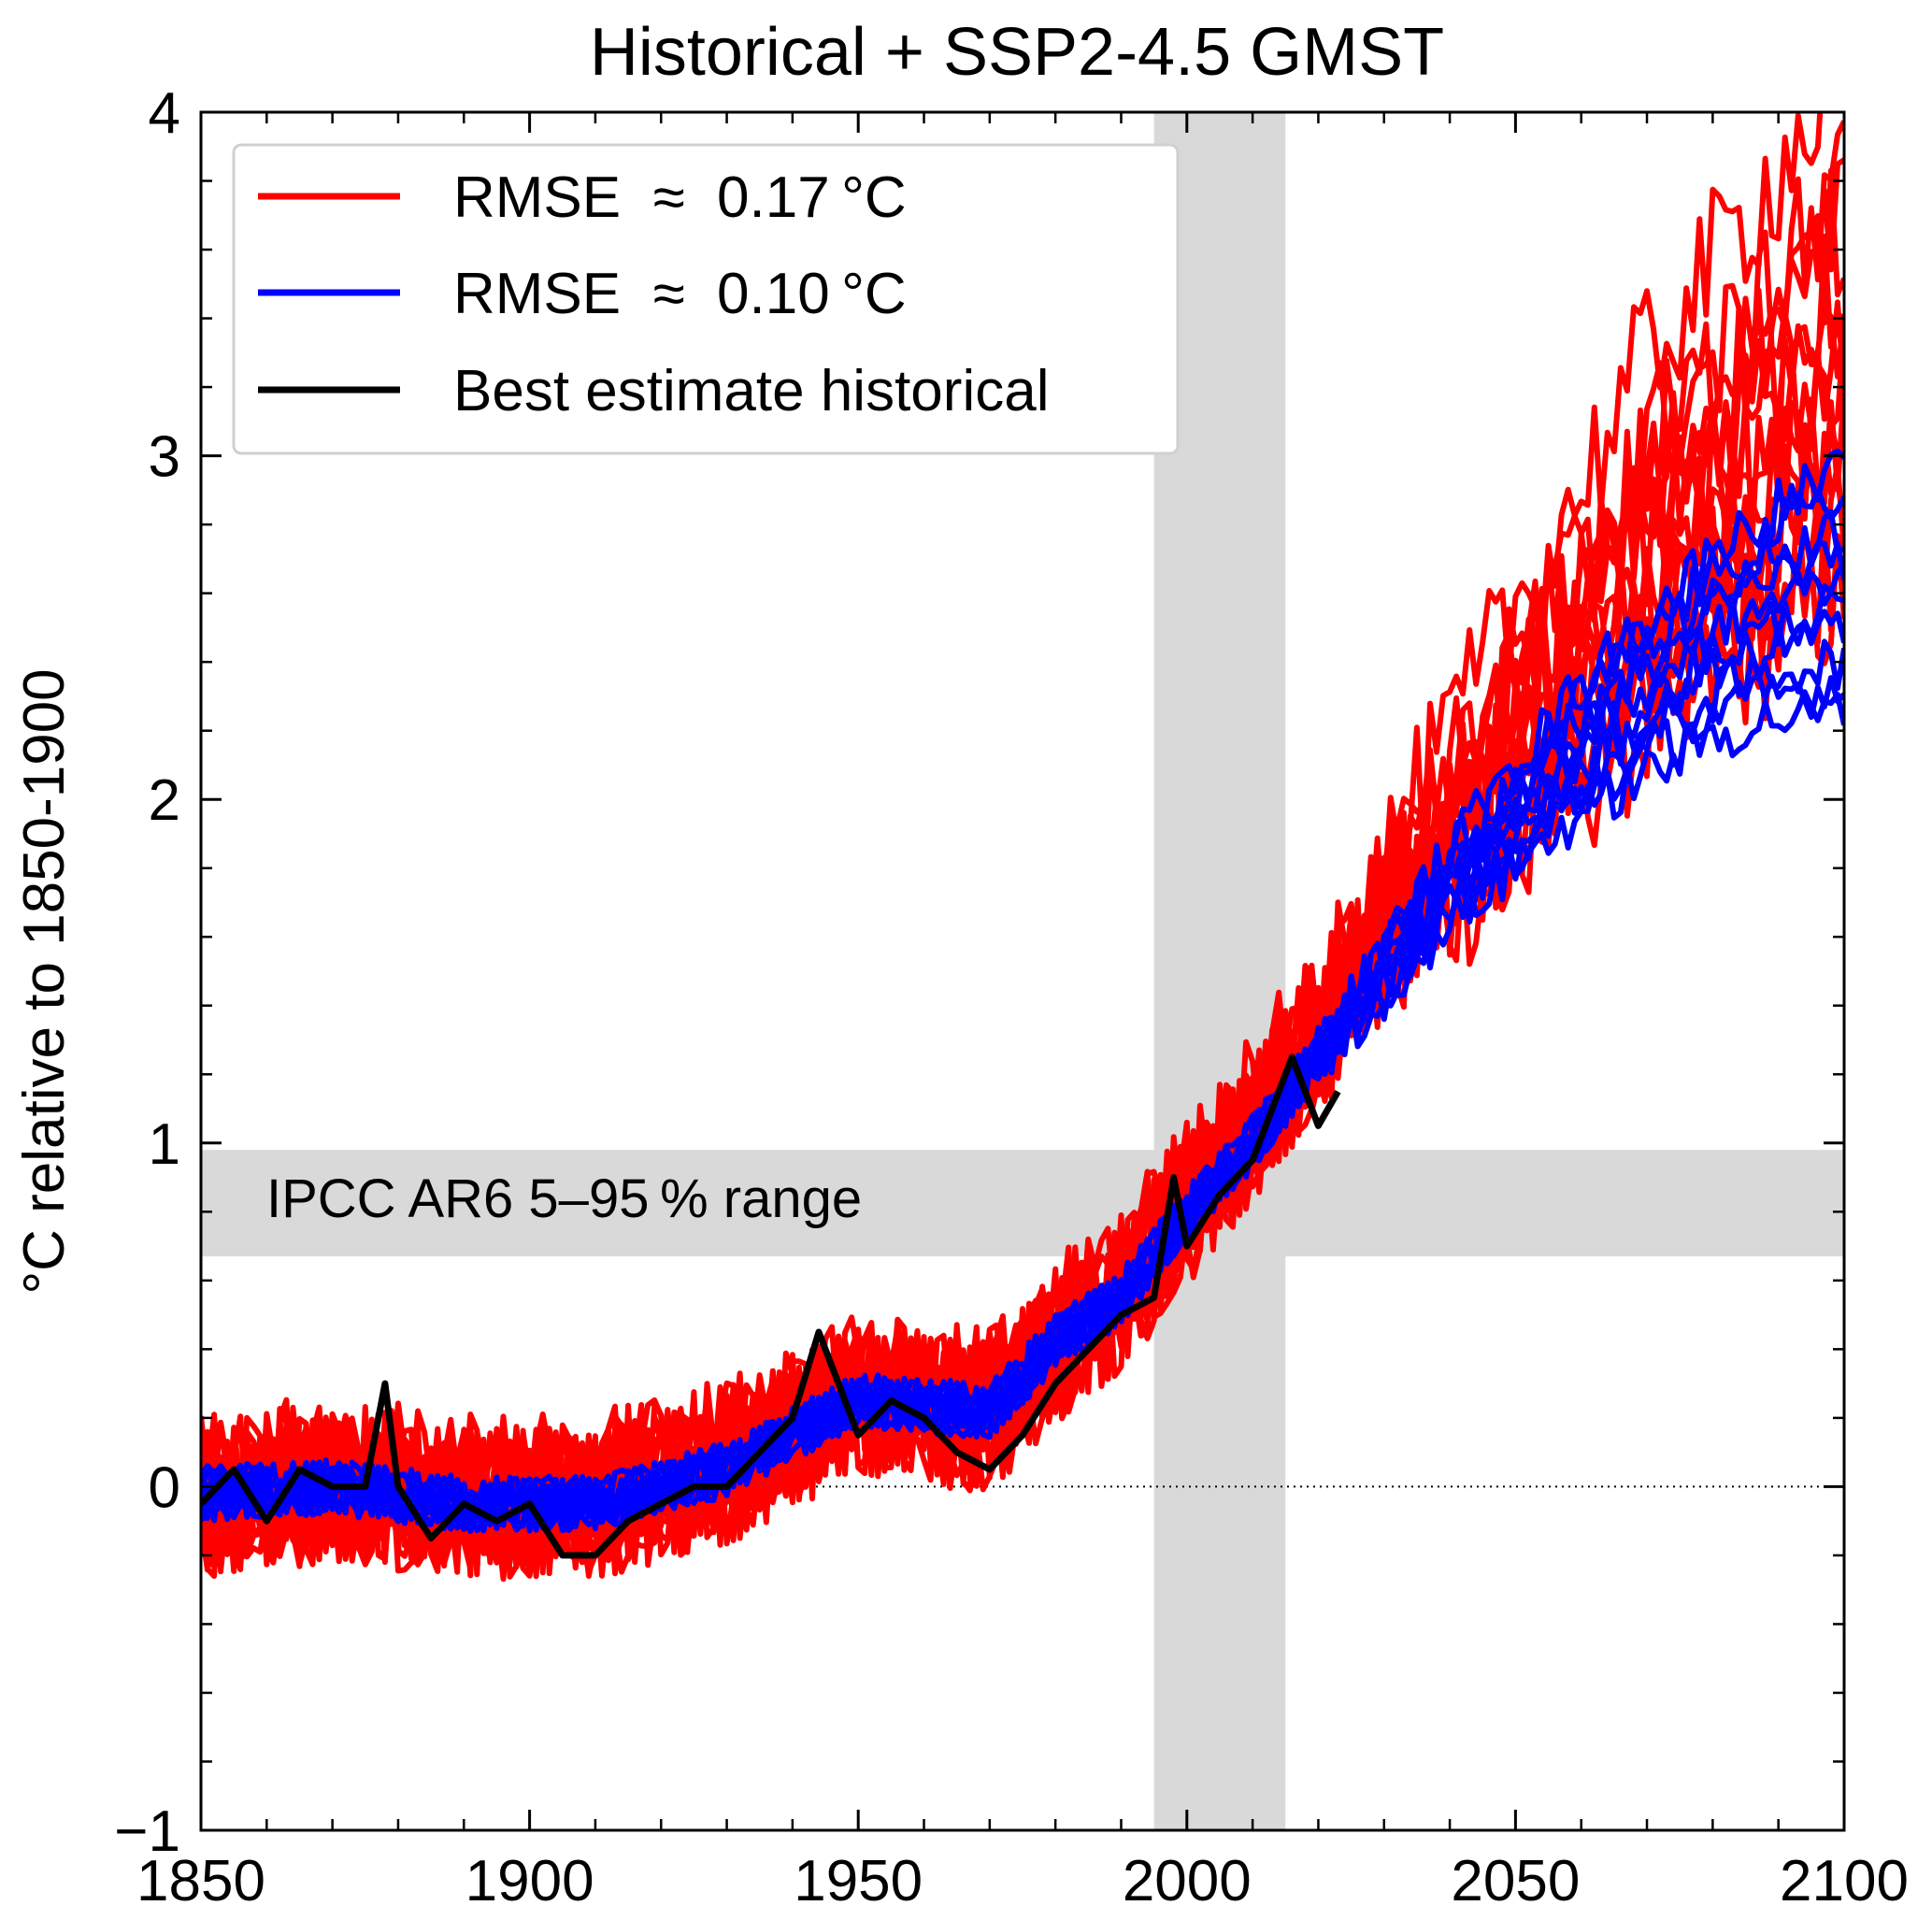  What do you see at coordinates (164, 1487) in the screenshot?
I see `y-tick-label: 0` at bounding box center [164, 1487].